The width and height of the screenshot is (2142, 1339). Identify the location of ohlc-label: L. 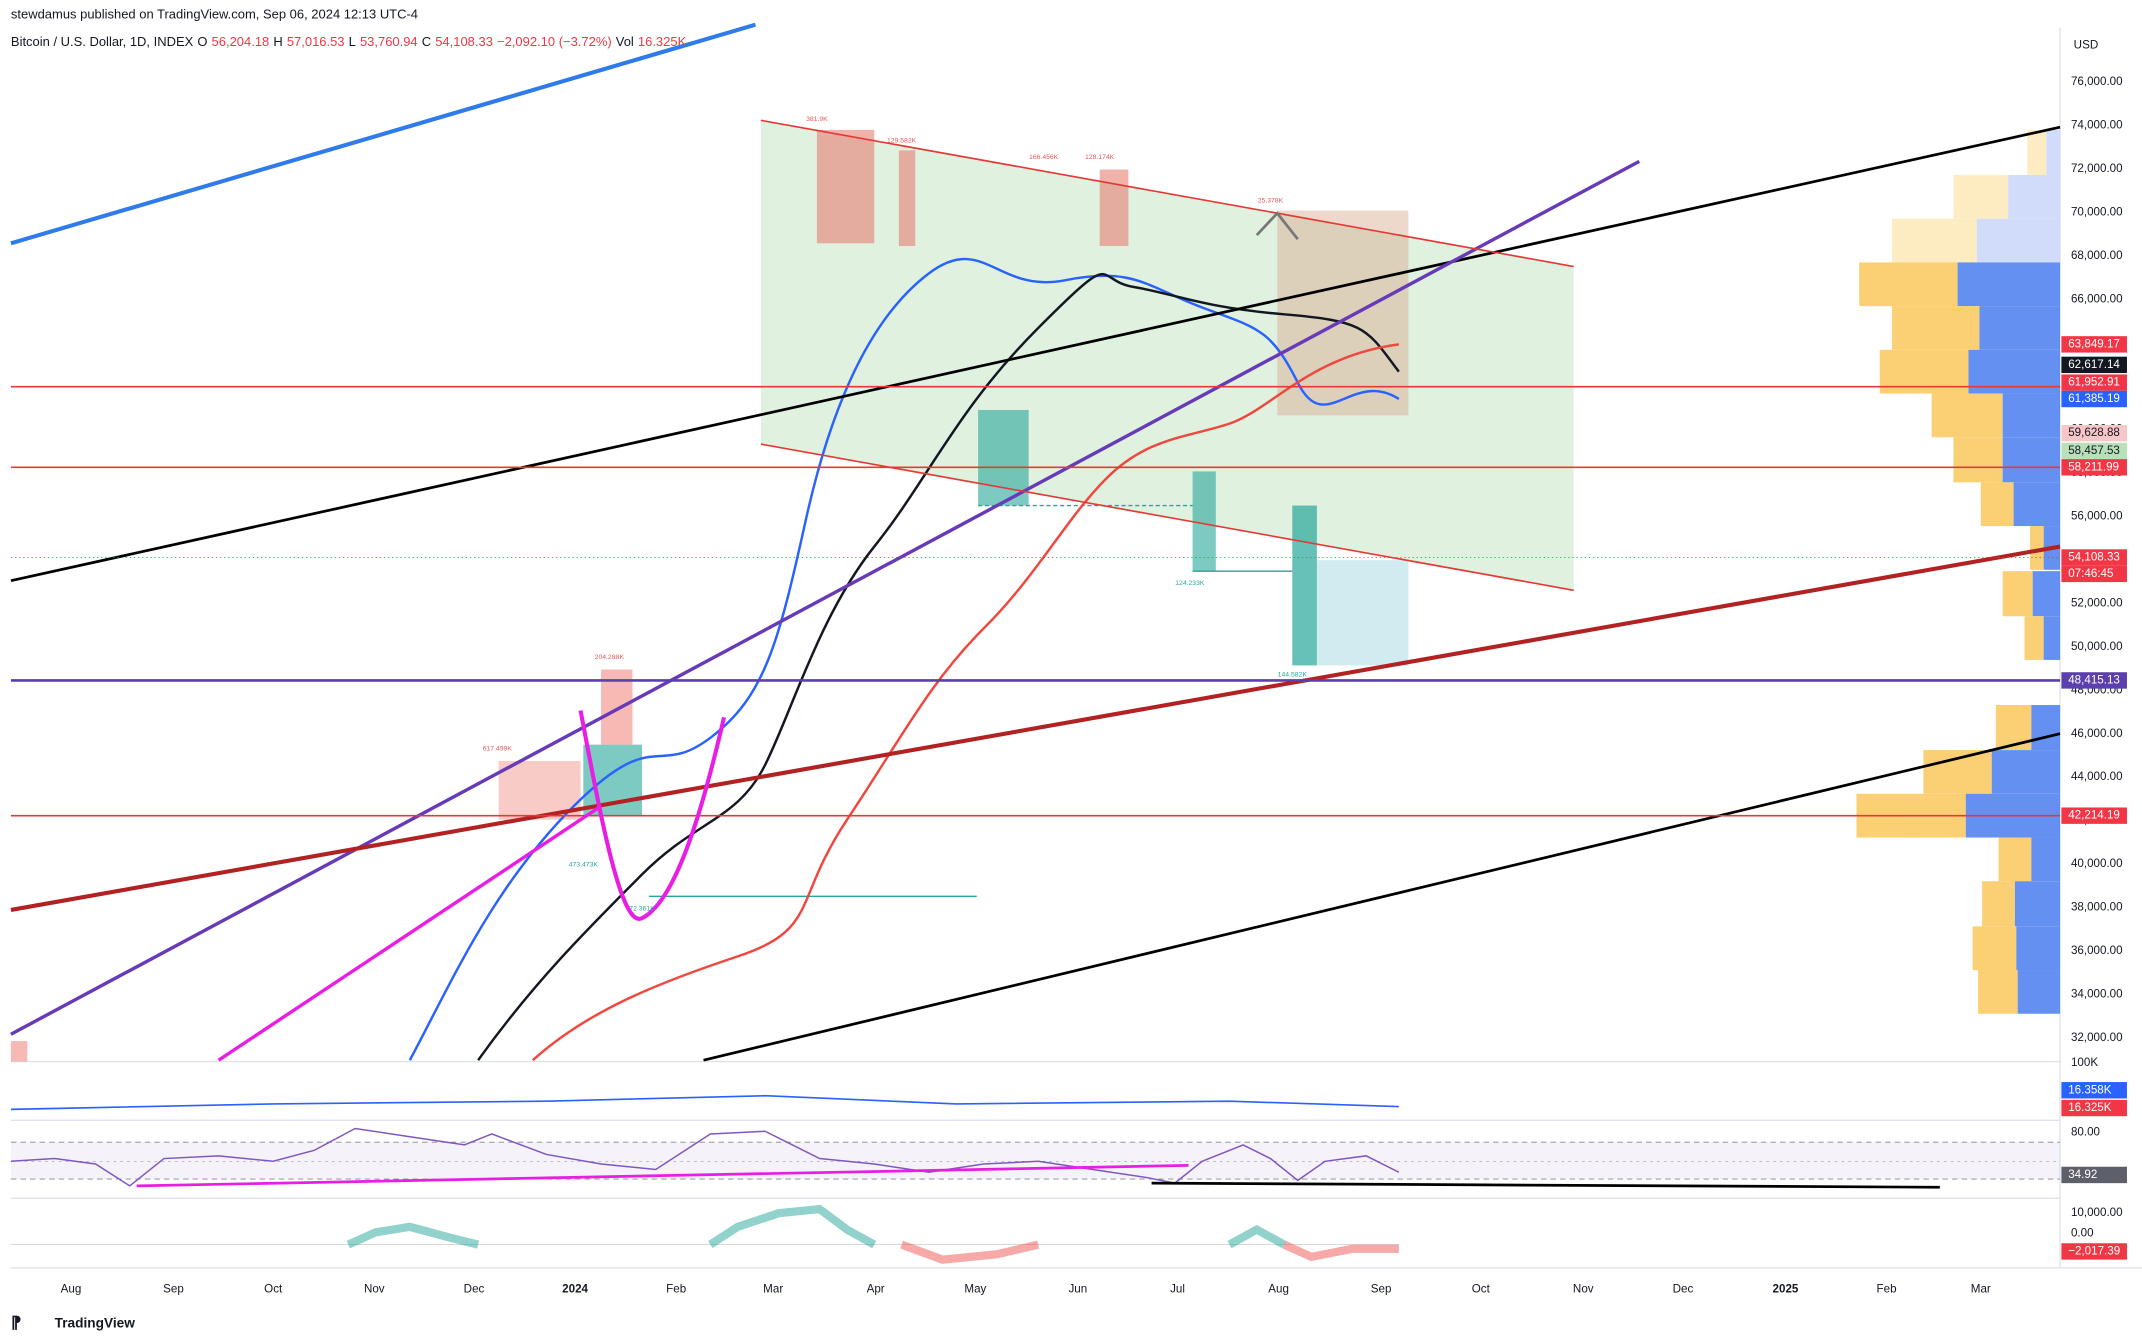
(352, 41).